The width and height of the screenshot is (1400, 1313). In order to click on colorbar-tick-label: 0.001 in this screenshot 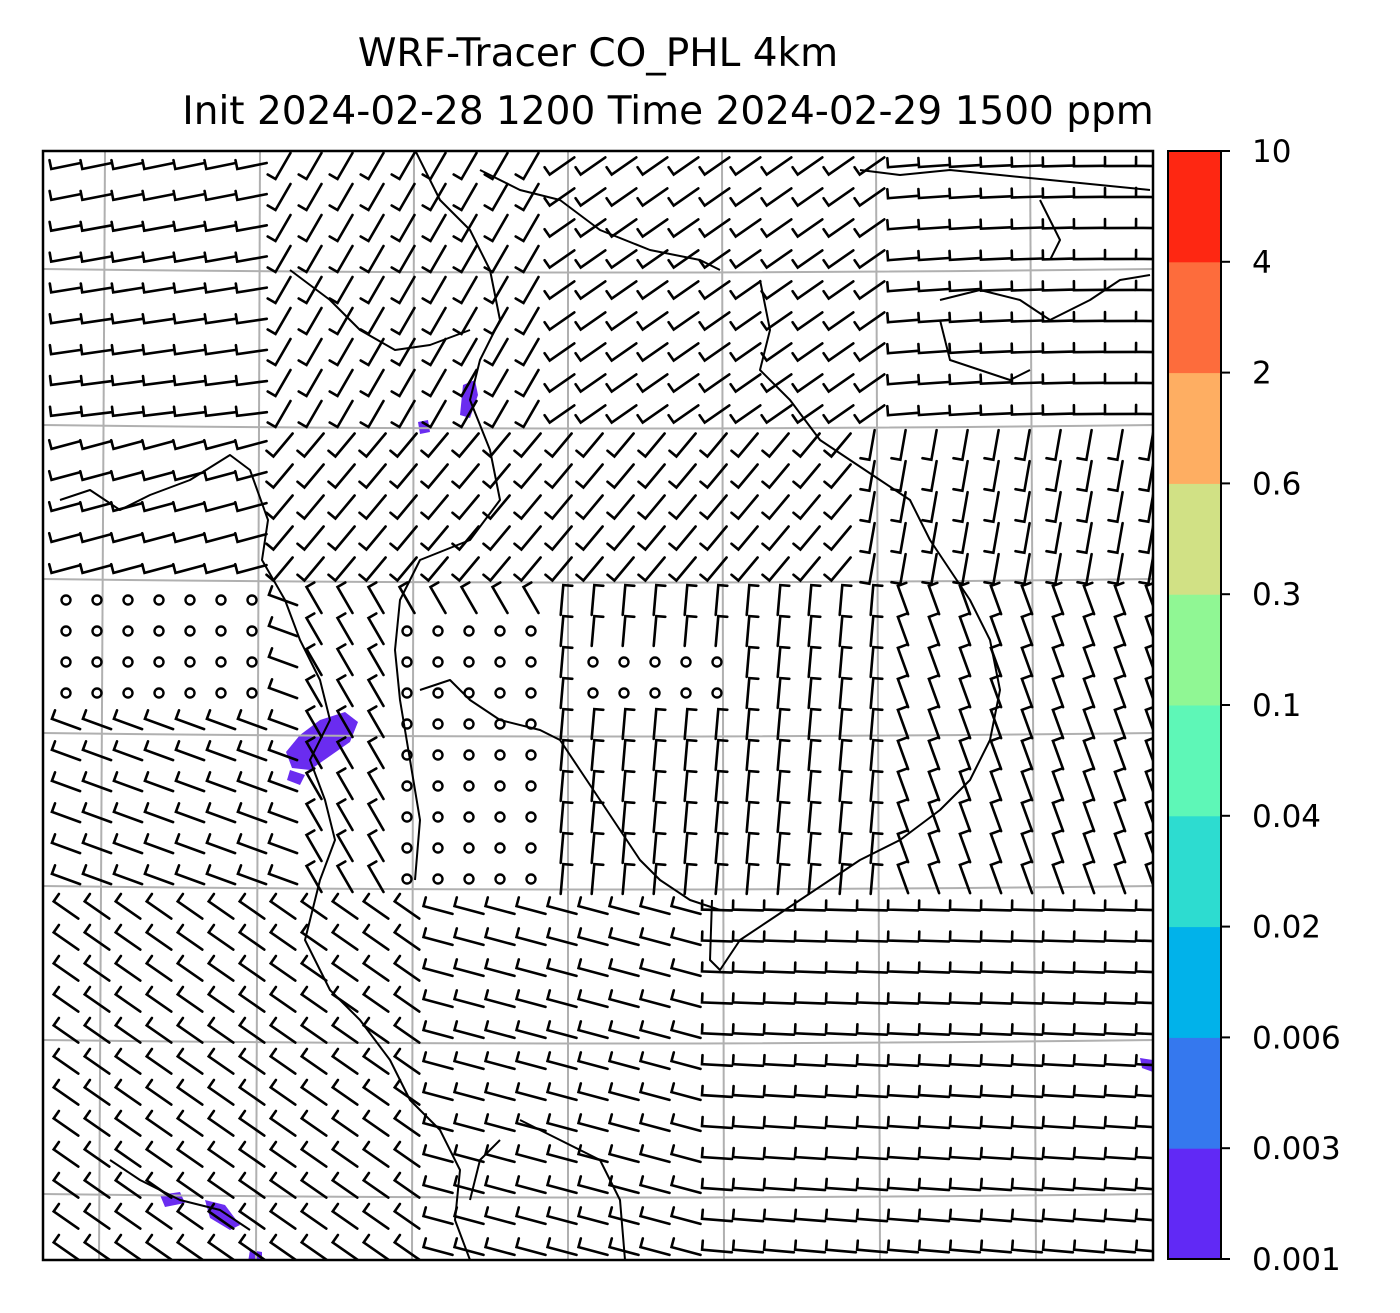, I will do `click(1296, 1260)`.